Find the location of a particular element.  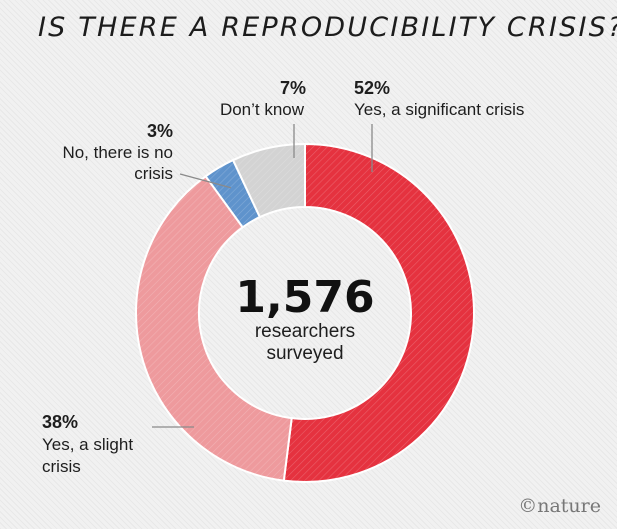

leader-line-no-crisis is located at coordinates (205, 181).